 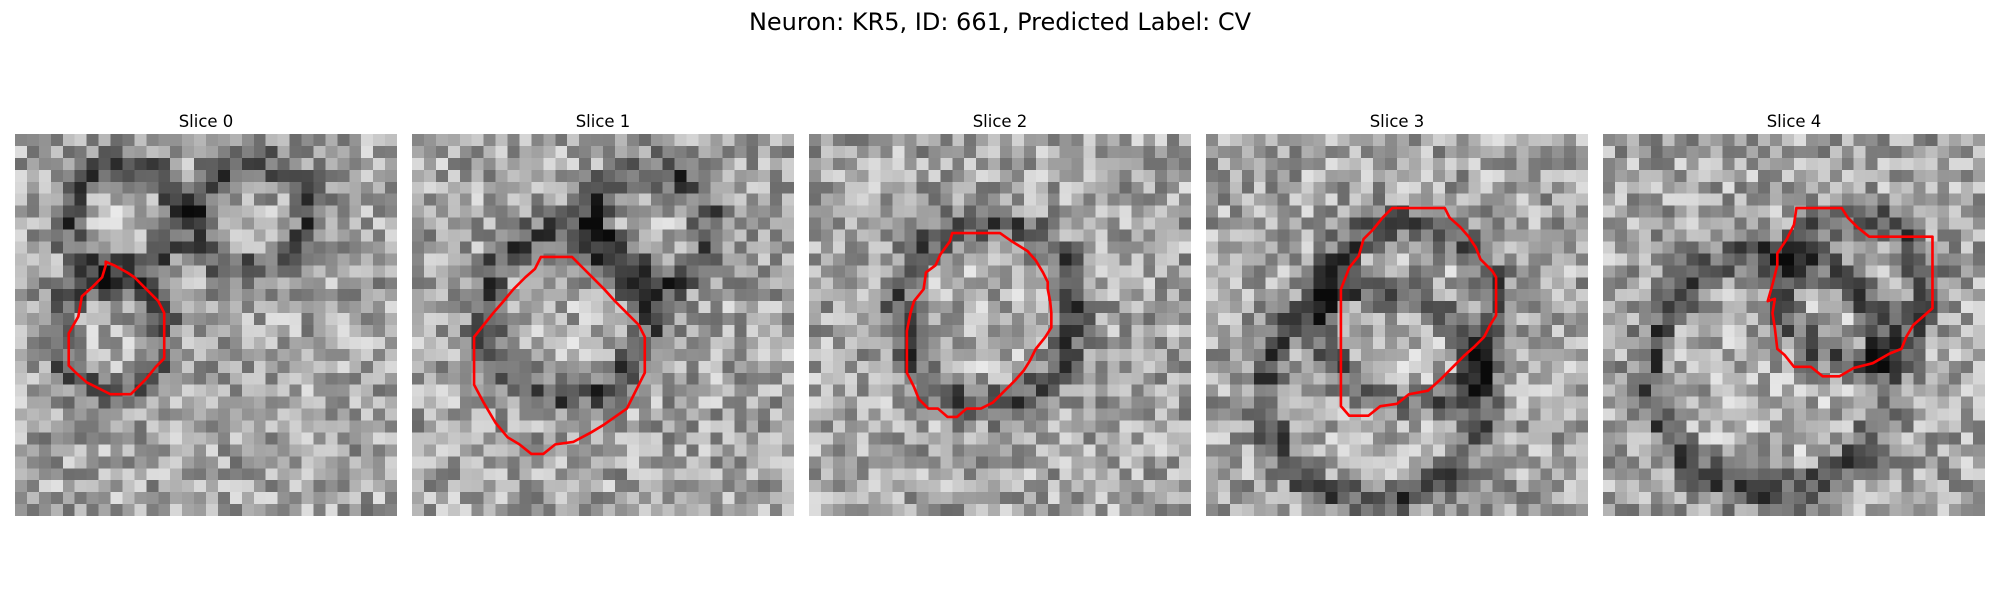 I want to click on slice-panel-2: Slice 2, so click(x=1000, y=313).